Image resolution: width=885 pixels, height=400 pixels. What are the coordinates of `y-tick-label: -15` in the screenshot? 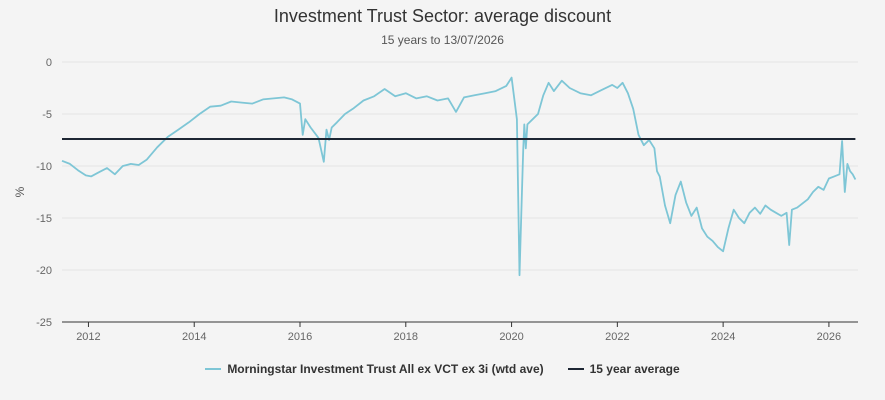 It's located at (44, 219).